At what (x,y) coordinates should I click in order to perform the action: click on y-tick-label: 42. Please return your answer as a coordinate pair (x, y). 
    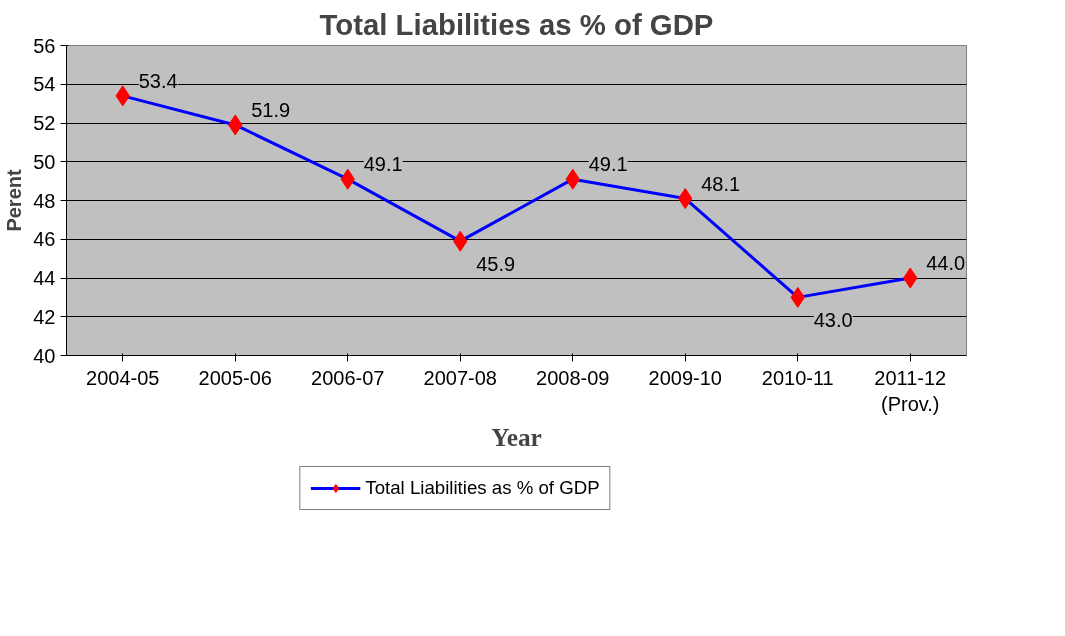
    Looking at the image, I should click on (44, 316).